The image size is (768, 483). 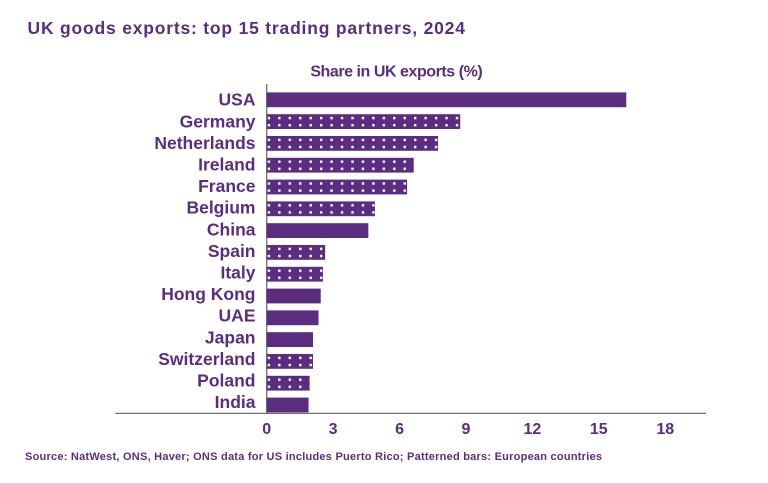 What do you see at coordinates (665, 429) in the screenshot?
I see `svg-text: 18` at bounding box center [665, 429].